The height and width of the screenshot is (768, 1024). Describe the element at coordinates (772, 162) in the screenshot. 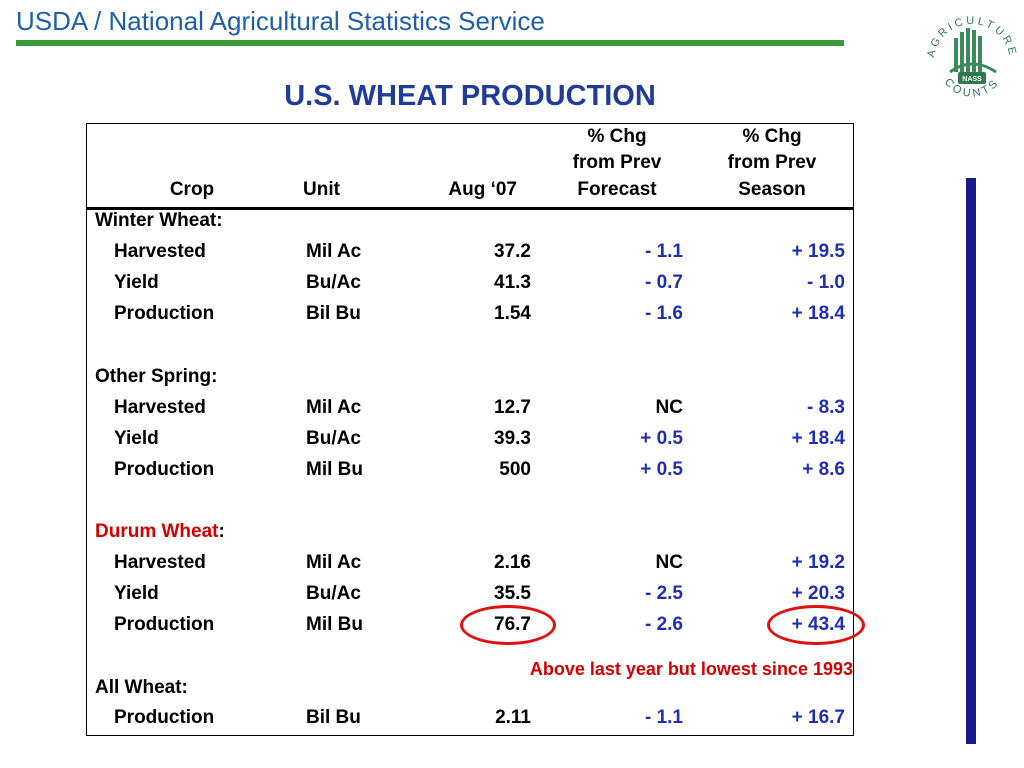

I see `header-season-line-2: from Prev` at that location.